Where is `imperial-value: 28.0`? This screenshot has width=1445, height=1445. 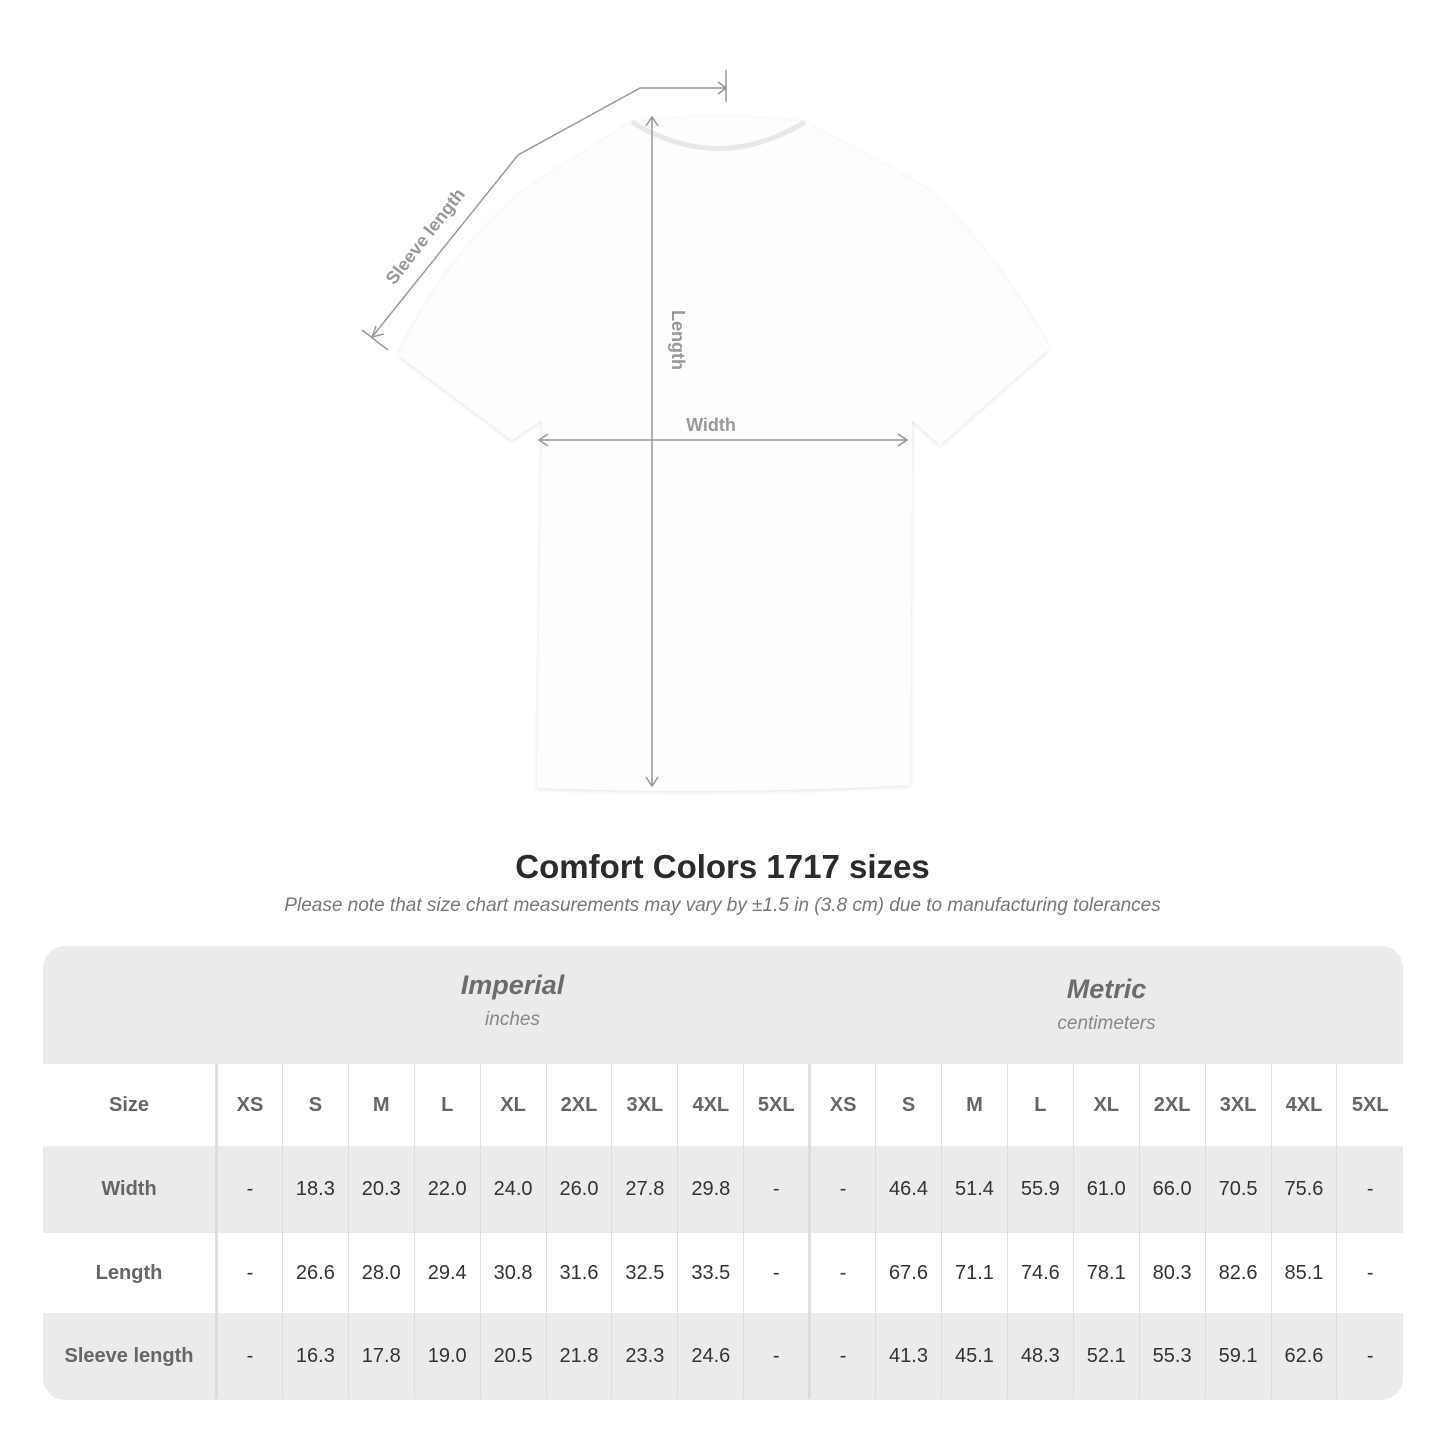 imperial-value: 28.0 is located at coordinates (381, 1273).